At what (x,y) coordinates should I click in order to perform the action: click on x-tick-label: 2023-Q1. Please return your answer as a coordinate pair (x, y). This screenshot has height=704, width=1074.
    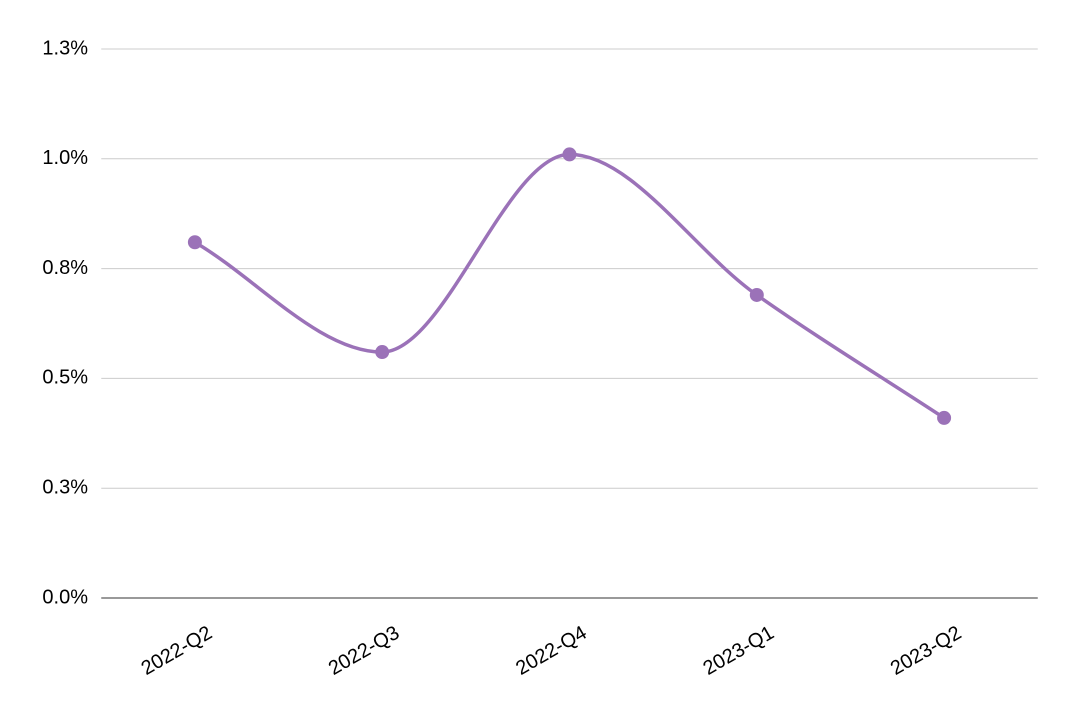
    Looking at the image, I should click on (739, 651).